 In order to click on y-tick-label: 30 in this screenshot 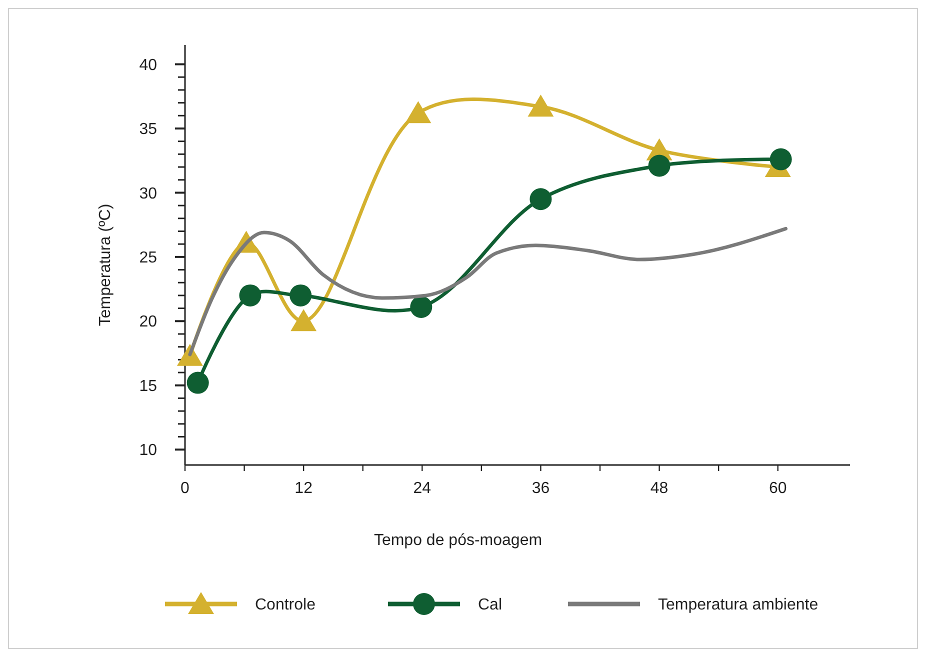, I will do `click(148, 193)`.